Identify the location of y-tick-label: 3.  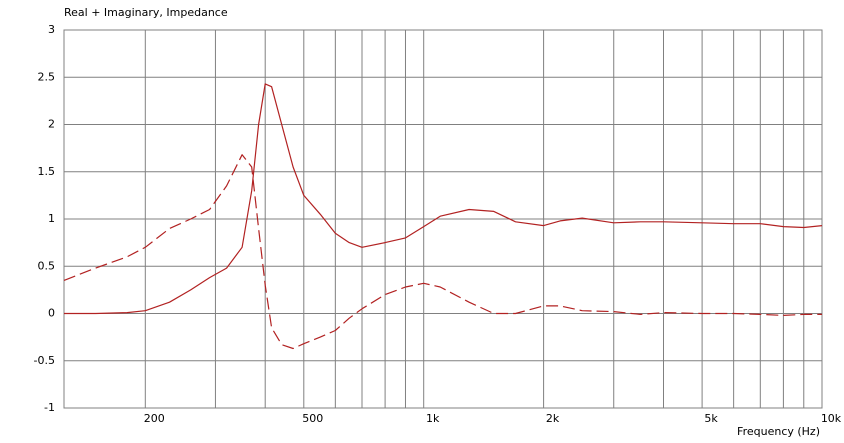
(51, 29).